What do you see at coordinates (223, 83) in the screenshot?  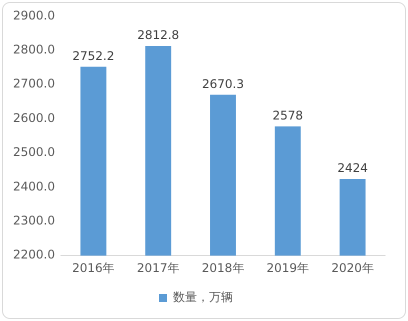 I see `data-label: 2670.3` at bounding box center [223, 83].